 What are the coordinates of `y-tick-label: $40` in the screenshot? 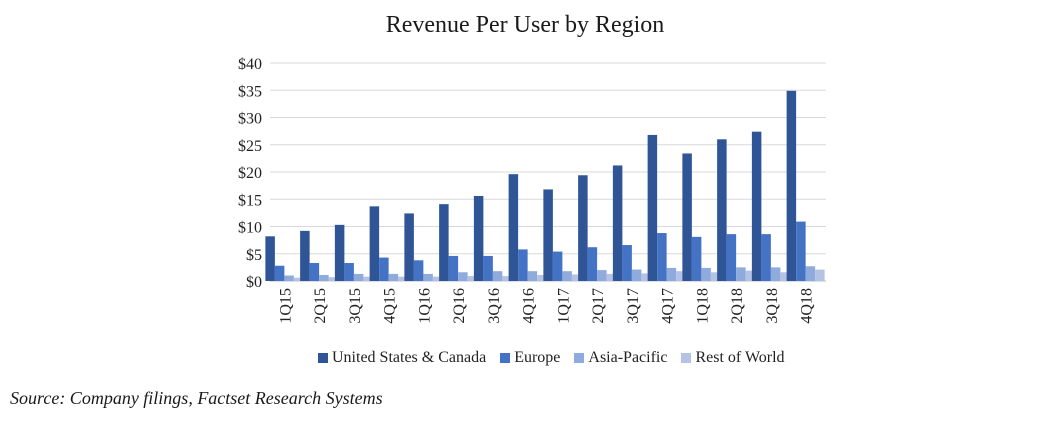 It's located at (250, 64).